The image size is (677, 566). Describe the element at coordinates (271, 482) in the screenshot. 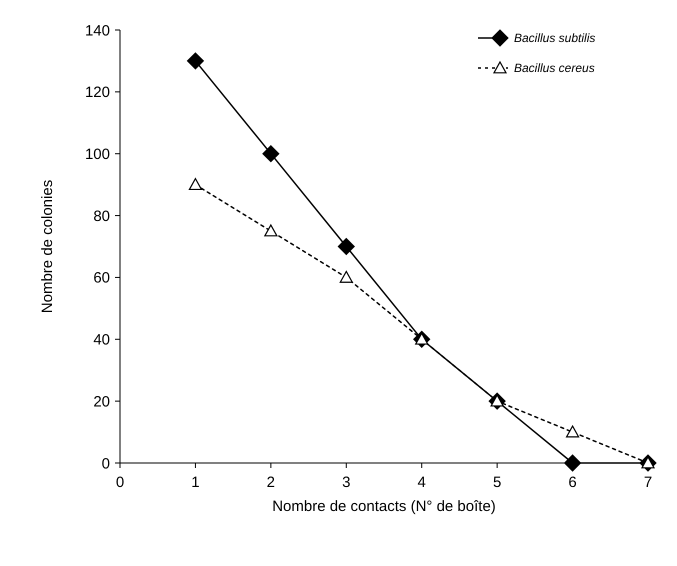

I see `x-tick-label: 2` at that location.